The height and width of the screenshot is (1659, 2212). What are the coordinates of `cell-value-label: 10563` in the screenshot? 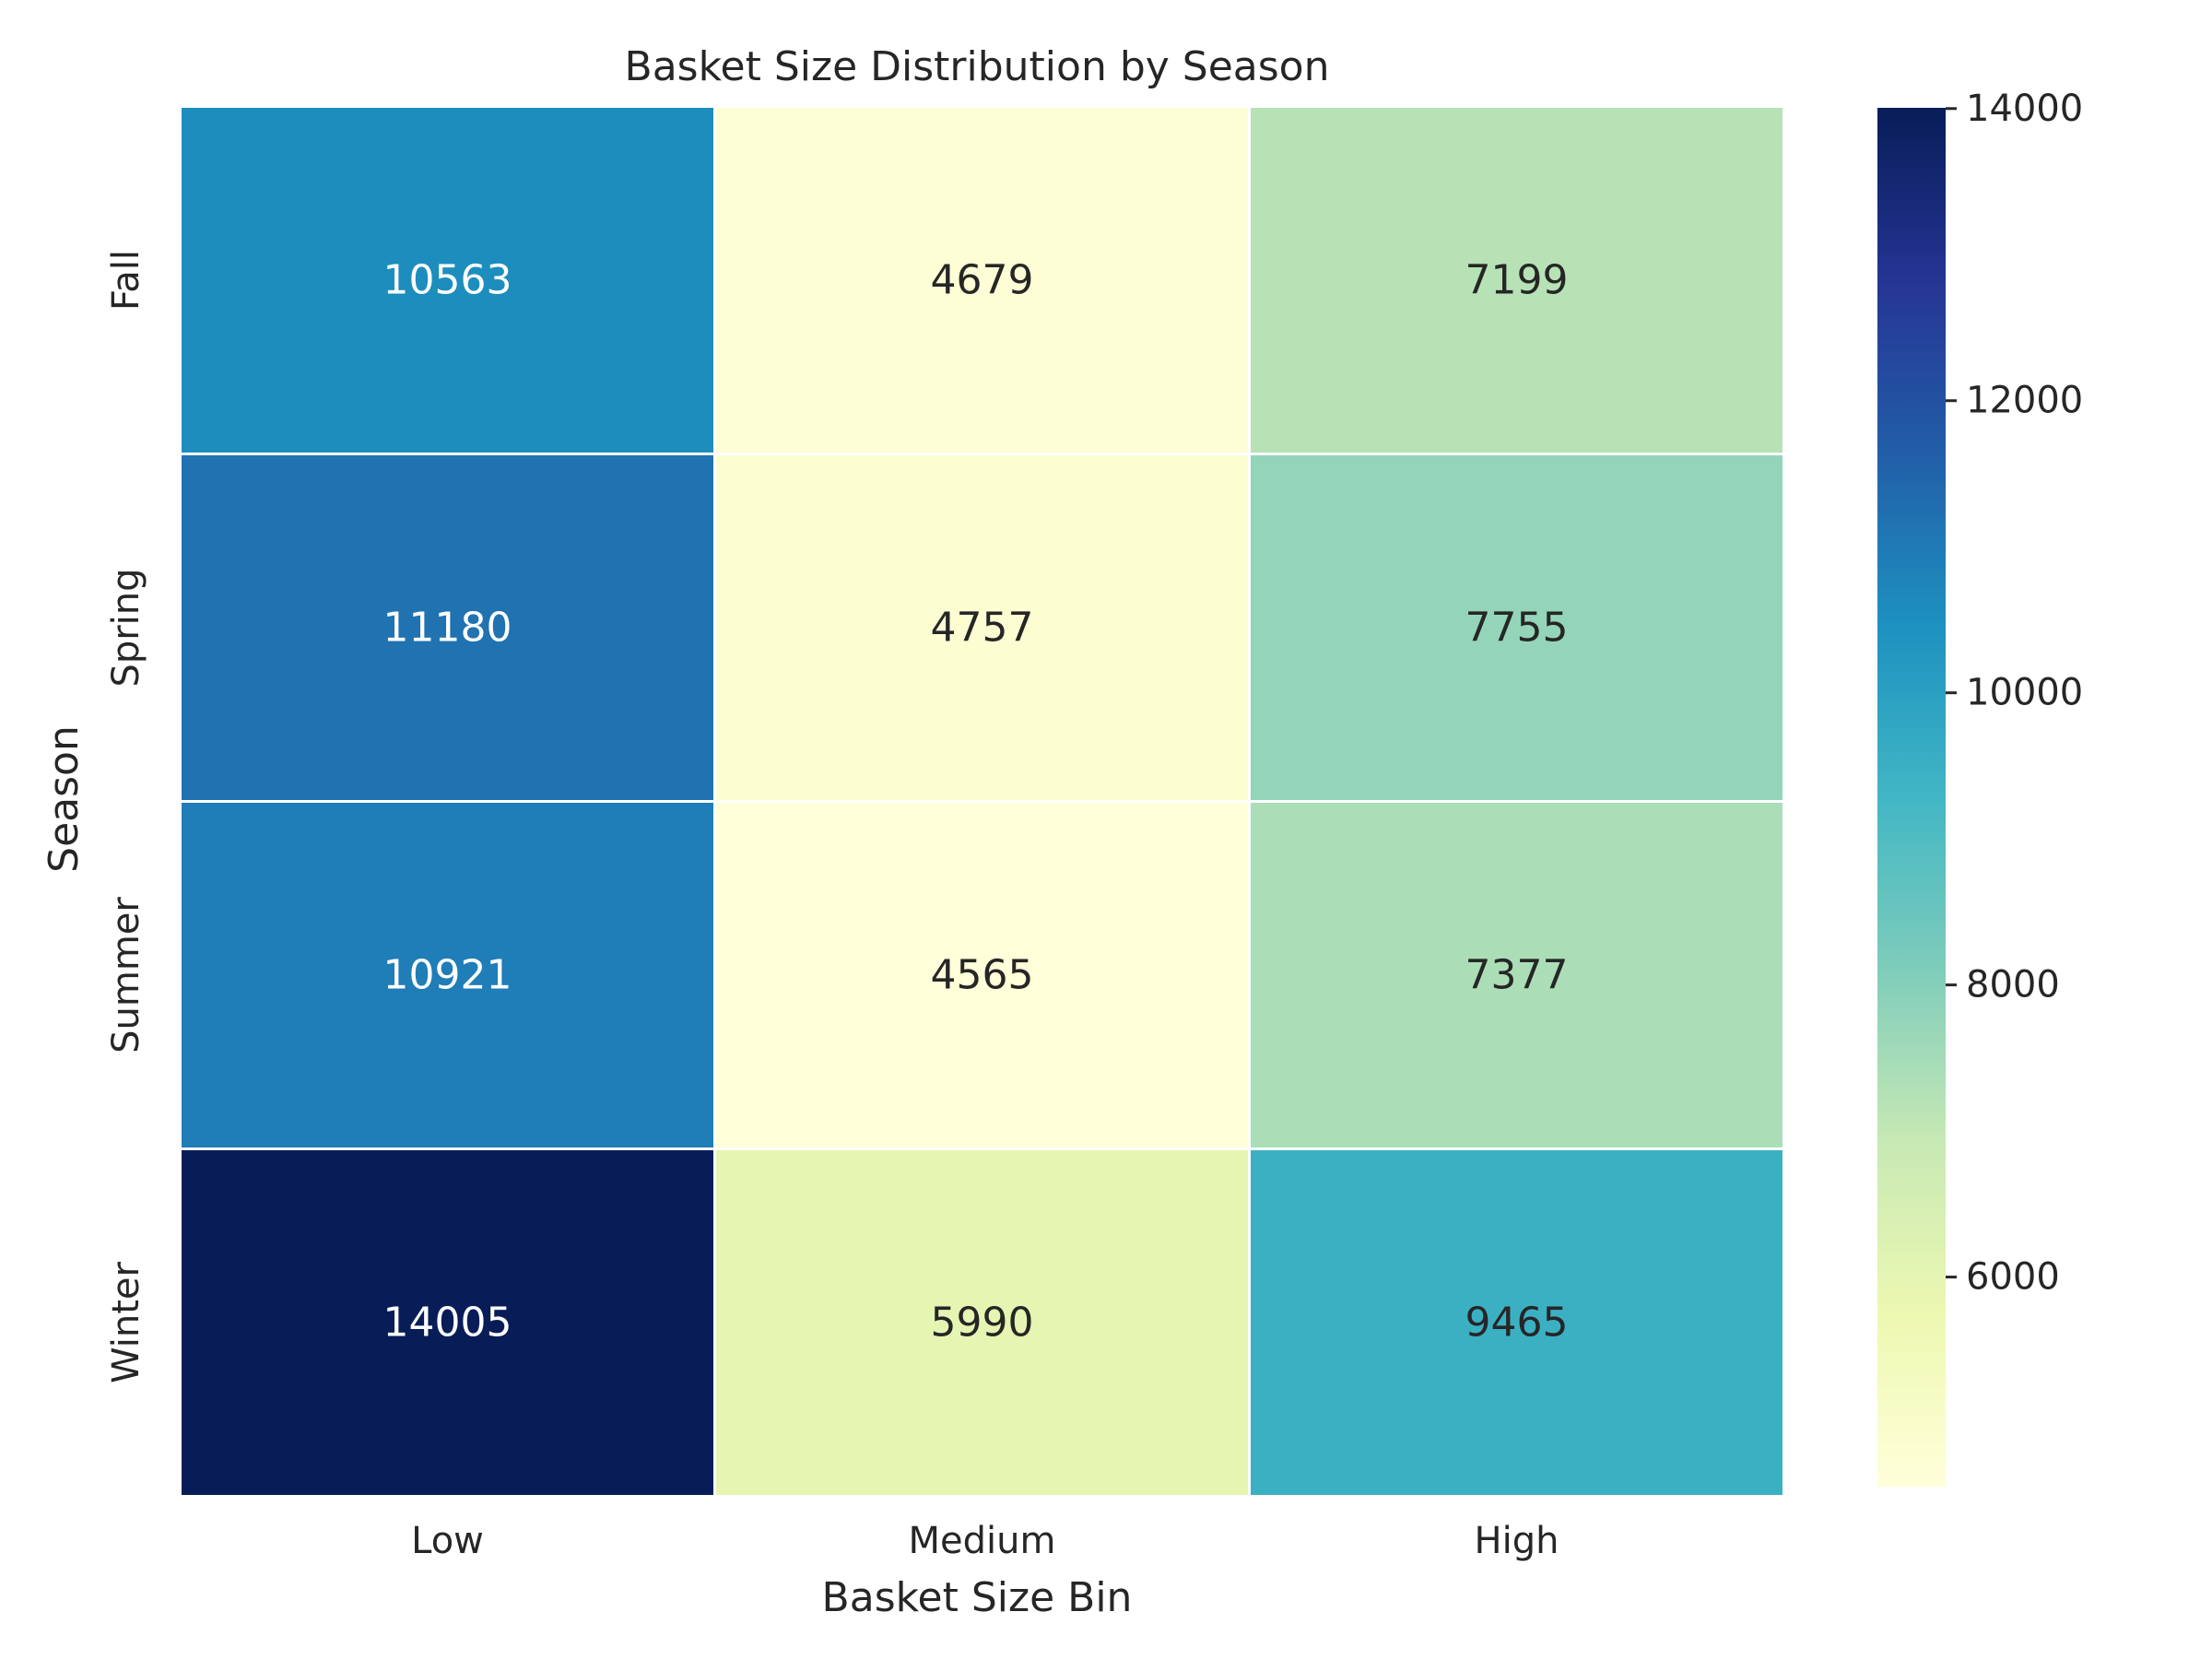 It's located at (447, 280).